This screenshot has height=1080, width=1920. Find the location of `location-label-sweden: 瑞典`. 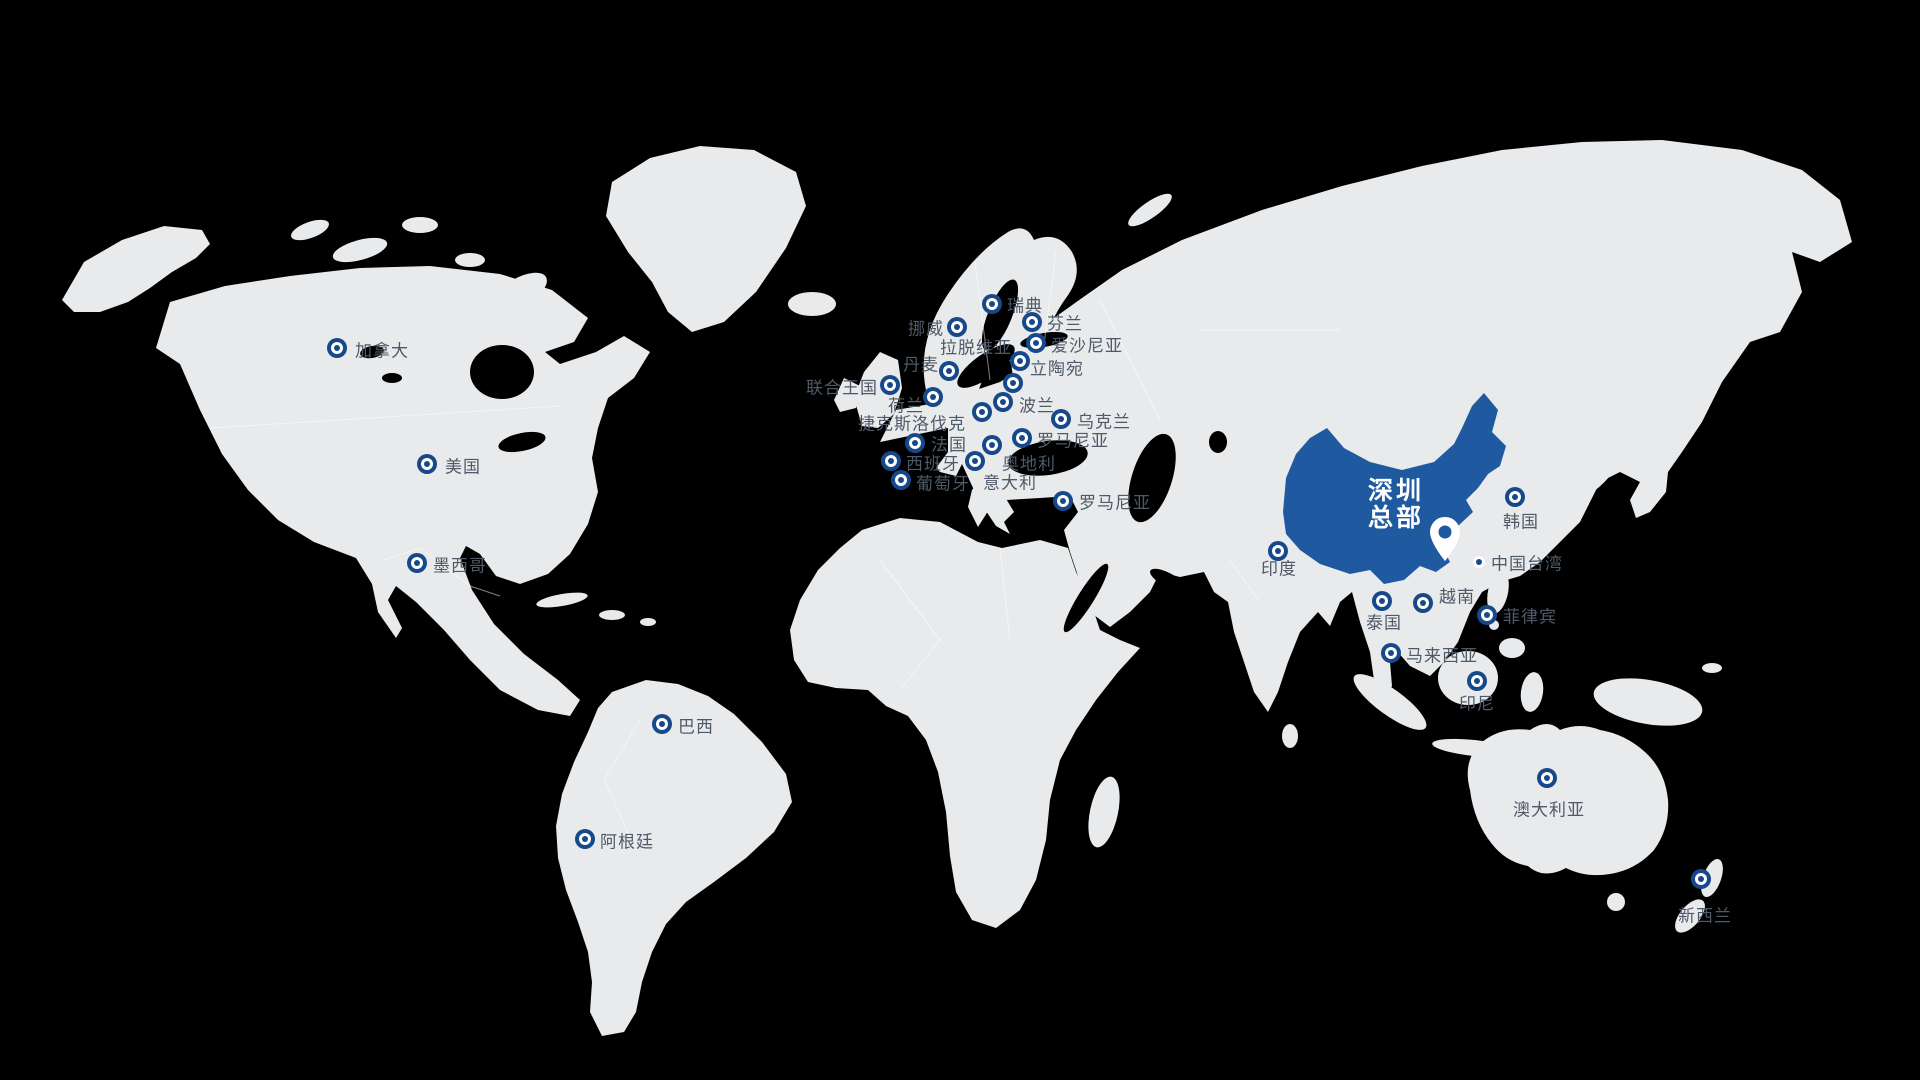

location-label-sweden: 瑞典 is located at coordinates (1025, 306).